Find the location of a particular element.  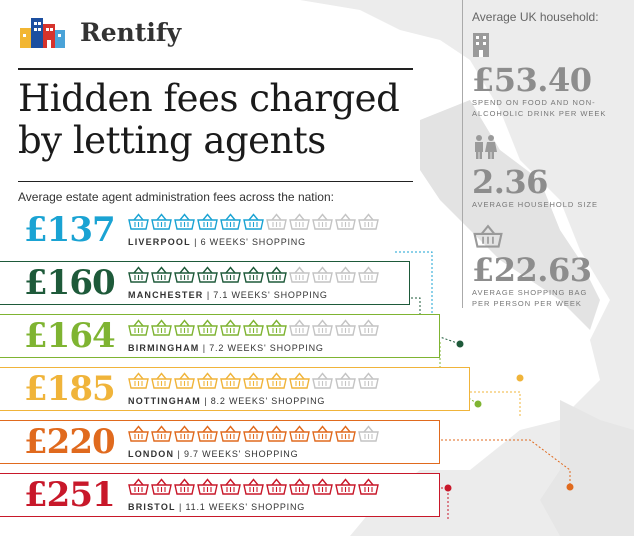

city-name: NOTTINGHAM is located at coordinates (164, 401).